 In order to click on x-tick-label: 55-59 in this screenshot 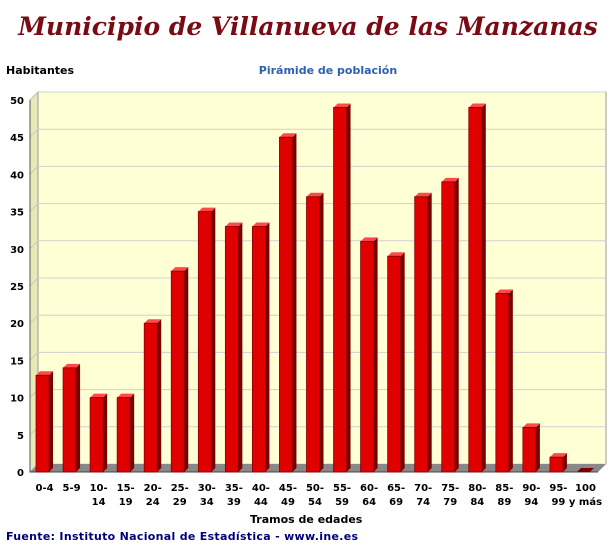, I will do `click(342, 495)`.